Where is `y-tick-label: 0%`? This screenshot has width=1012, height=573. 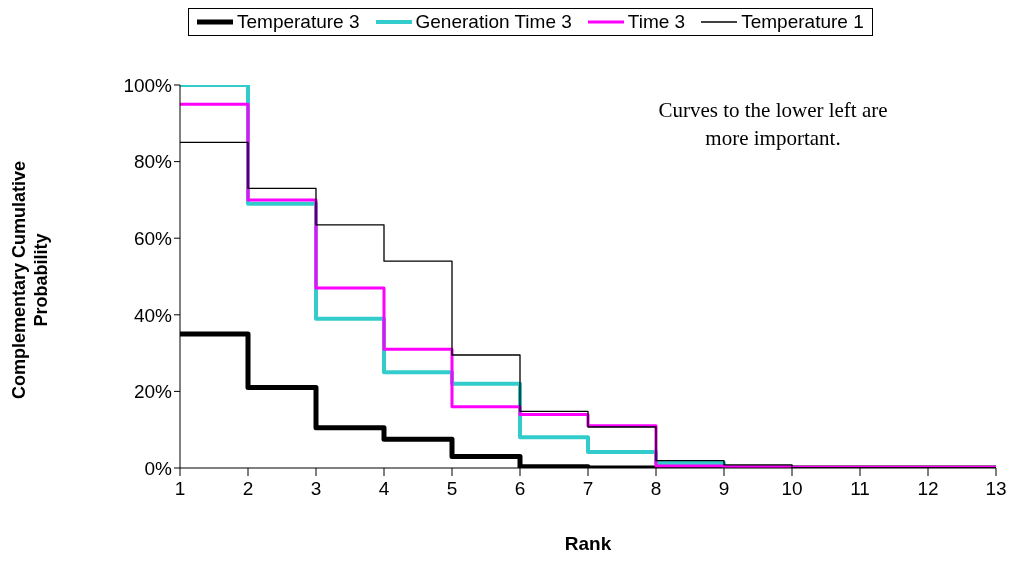 y-tick-label: 0% is located at coordinates (158, 468).